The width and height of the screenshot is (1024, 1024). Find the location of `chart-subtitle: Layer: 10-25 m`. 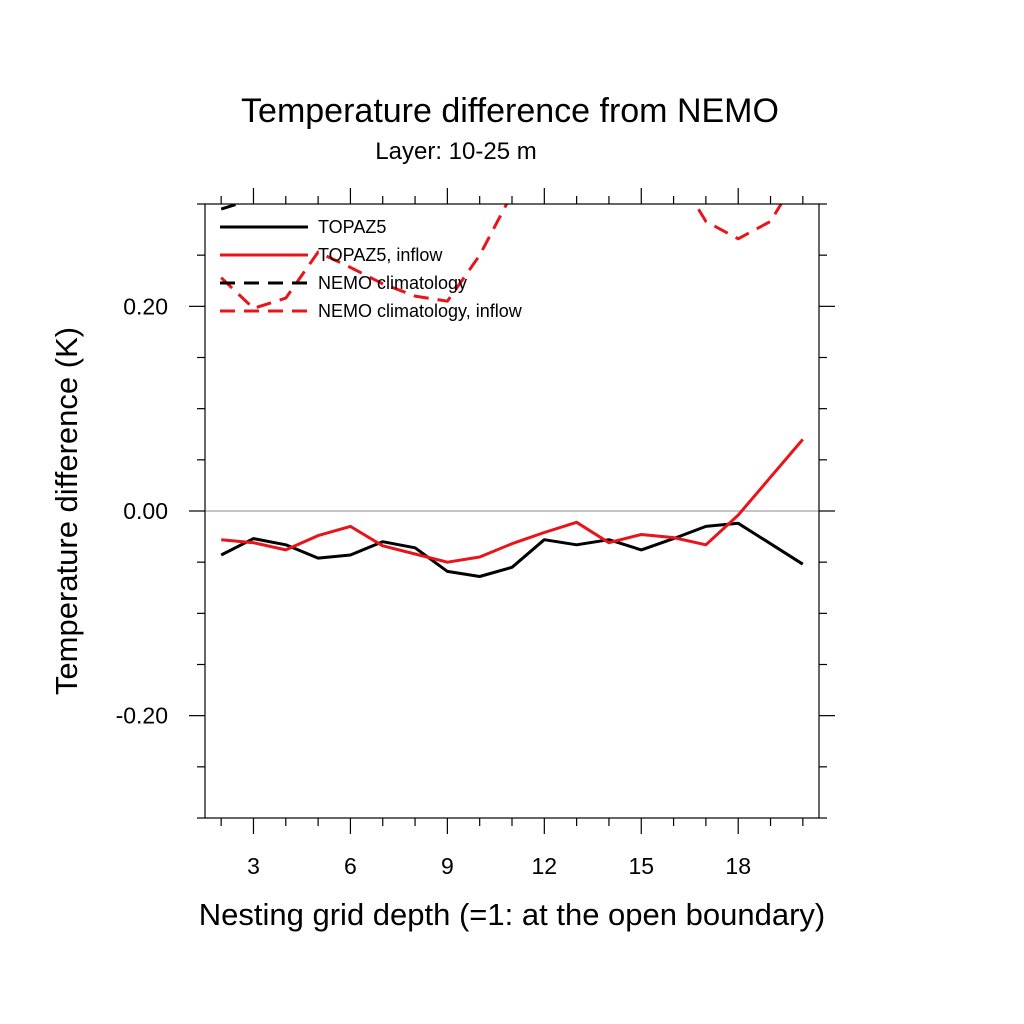

chart-subtitle: Layer: 10-25 m is located at coordinates (455, 151).